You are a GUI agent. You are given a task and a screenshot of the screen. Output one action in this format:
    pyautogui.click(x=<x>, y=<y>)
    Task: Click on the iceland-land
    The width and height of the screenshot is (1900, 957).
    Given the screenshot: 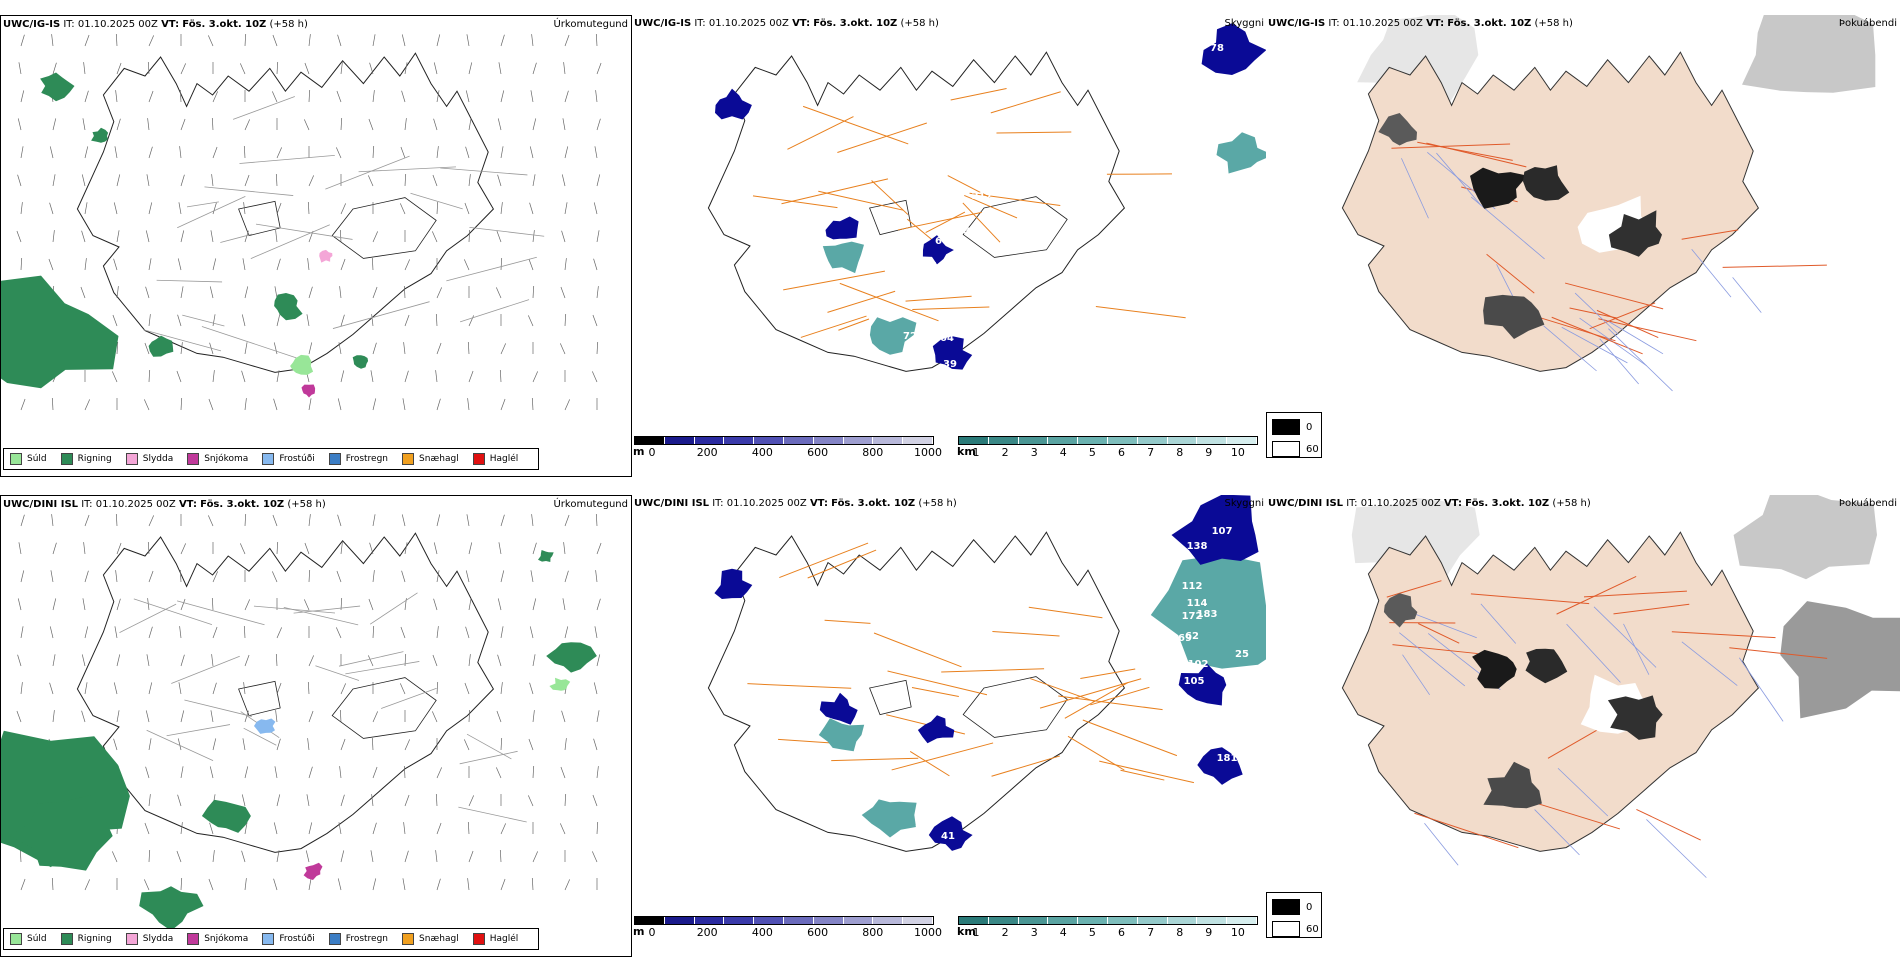 What is the action you would take?
    pyautogui.click(x=1550, y=691)
    